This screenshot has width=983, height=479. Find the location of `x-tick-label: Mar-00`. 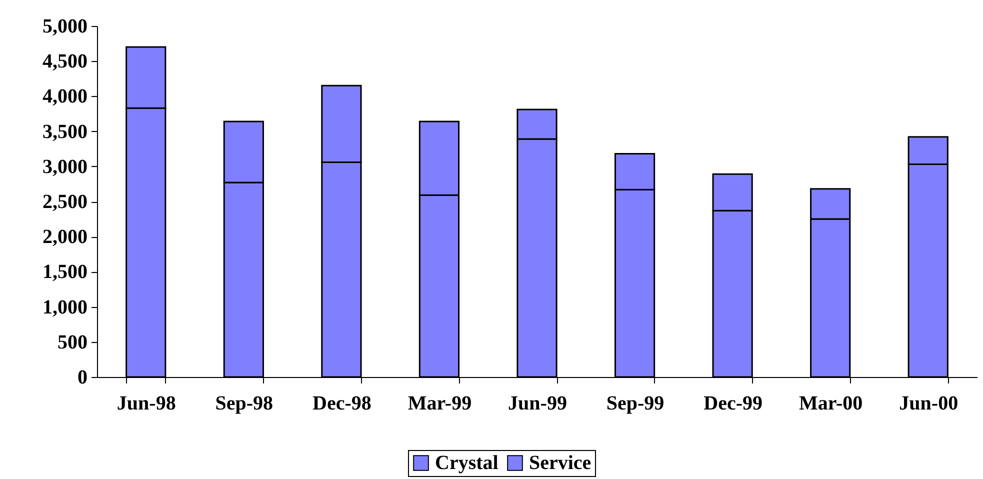

x-tick-label: Mar-00 is located at coordinates (830, 403).